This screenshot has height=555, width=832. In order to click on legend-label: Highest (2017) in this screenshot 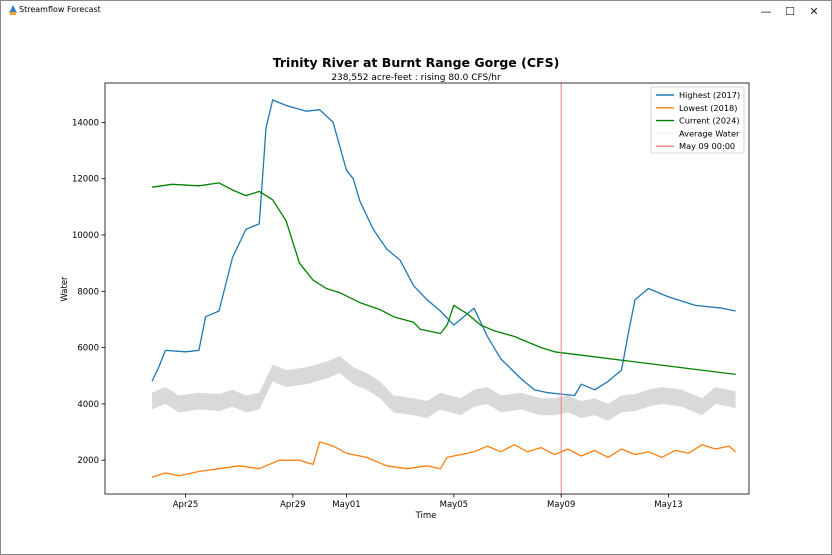, I will do `click(709, 95)`.